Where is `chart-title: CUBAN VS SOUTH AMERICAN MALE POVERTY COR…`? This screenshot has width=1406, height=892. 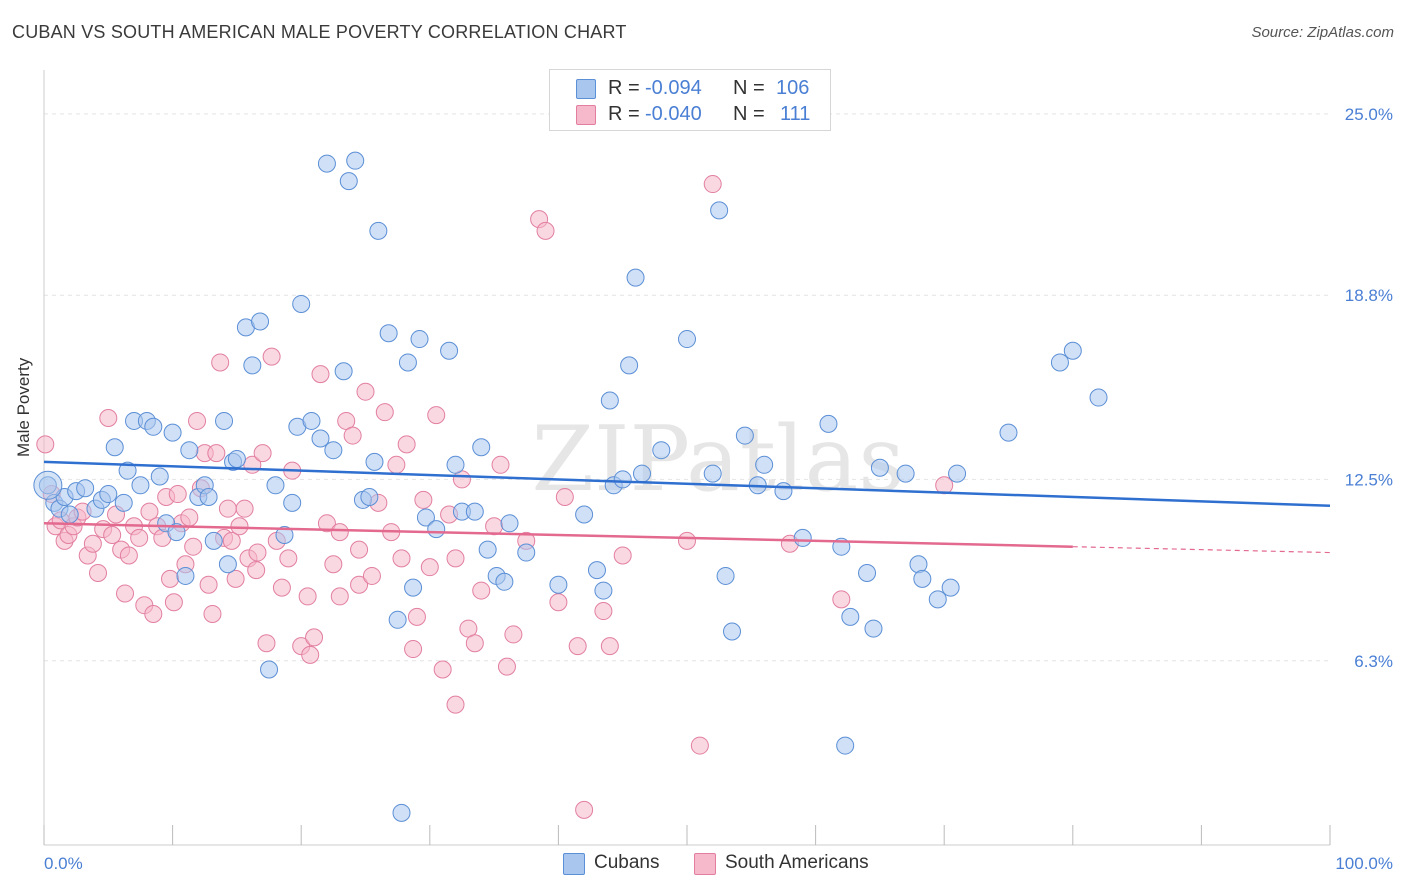
chart-title: CUBAN VS SOUTH AMERICAN MALE POVERTY COR… is located at coordinates (319, 32).